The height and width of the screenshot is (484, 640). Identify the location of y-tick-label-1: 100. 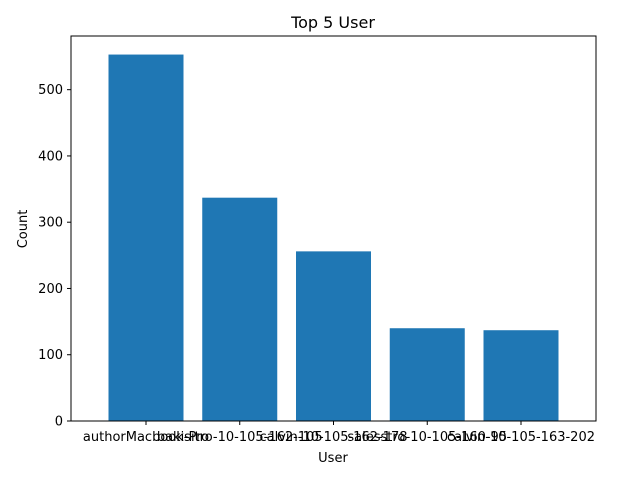
(50, 355).